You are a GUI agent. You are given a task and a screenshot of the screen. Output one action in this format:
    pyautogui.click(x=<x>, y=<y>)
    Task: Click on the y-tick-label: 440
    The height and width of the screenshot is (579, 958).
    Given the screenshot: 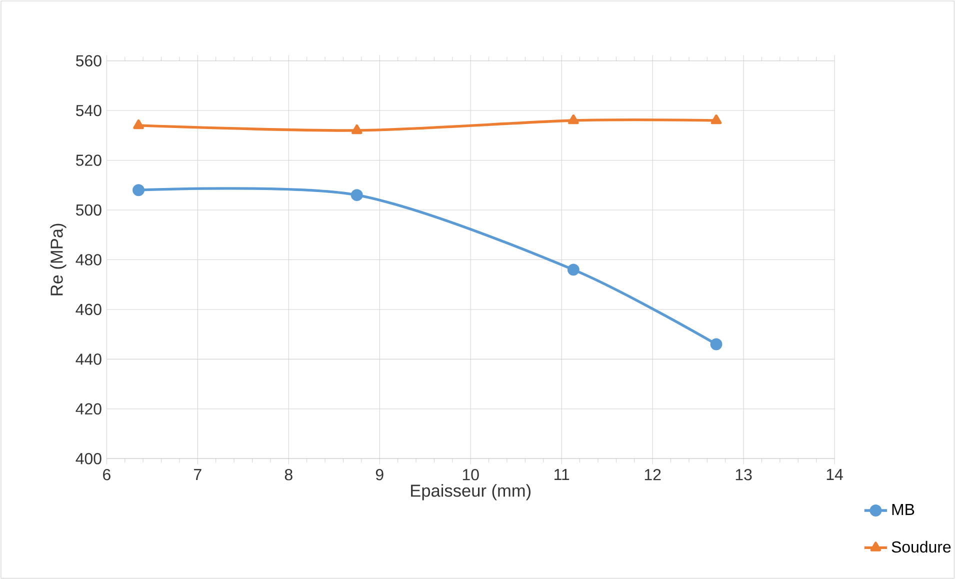 What is the action you would take?
    pyautogui.click(x=89, y=359)
    